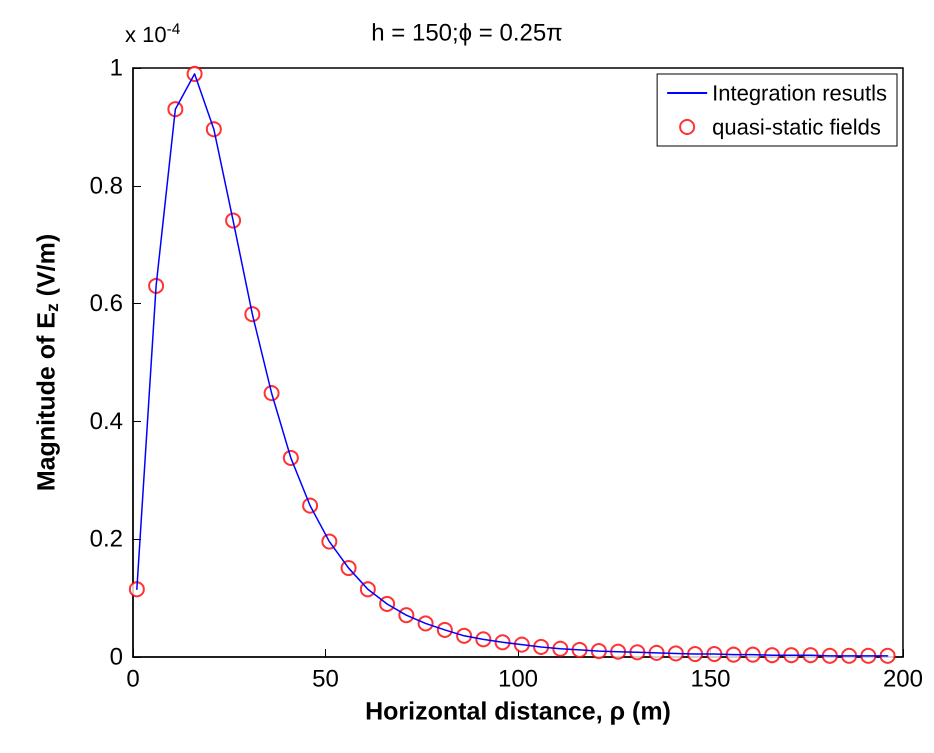 The width and height of the screenshot is (934, 753). Describe the element at coordinates (518, 679) in the screenshot. I see `x-tick-label: 100` at that location.